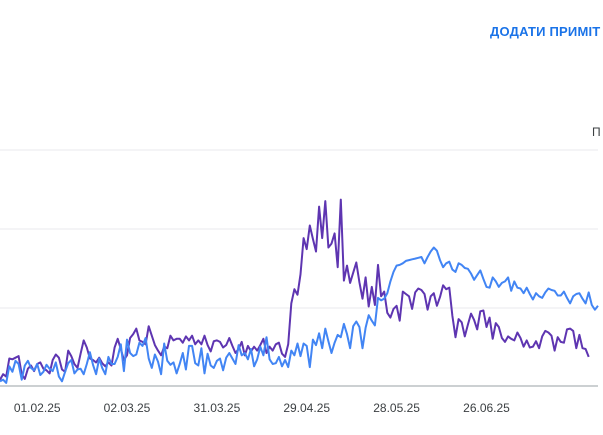 Image resolution: width=603 pixels, height=435 pixels. I want to click on edge-label: П, so click(596, 132).